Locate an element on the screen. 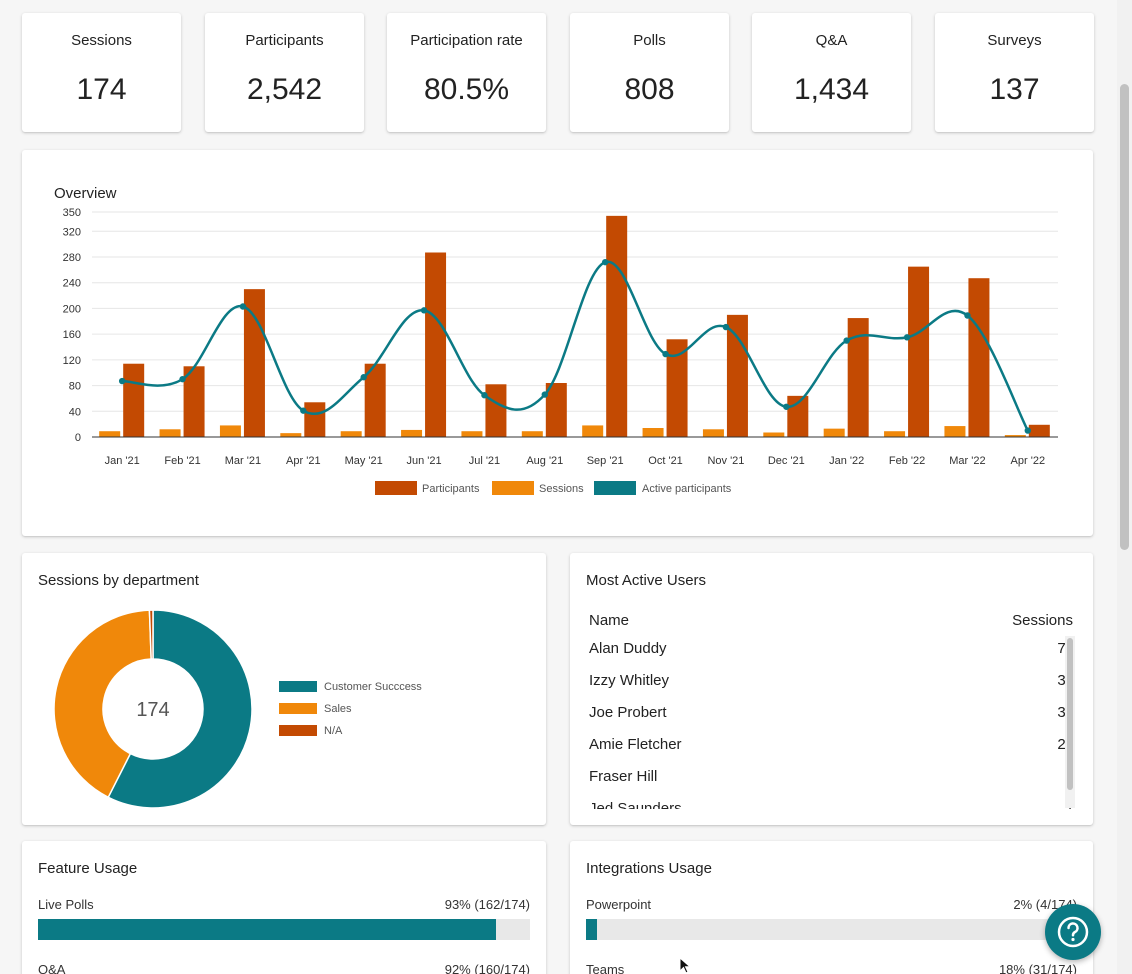 Image resolution: width=1132 pixels, height=974 pixels. y-tick-label: 120 is located at coordinates (72, 361).